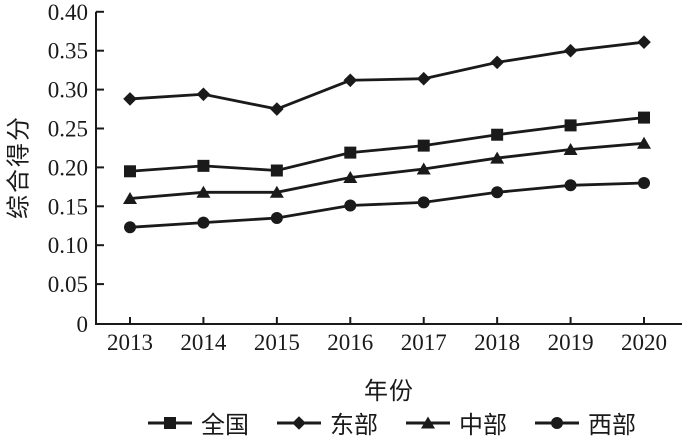 This screenshot has width=700, height=439. Describe the element at coordinates (83, 324) in the screenshot. I see `y-tick-label: 0` at that location.